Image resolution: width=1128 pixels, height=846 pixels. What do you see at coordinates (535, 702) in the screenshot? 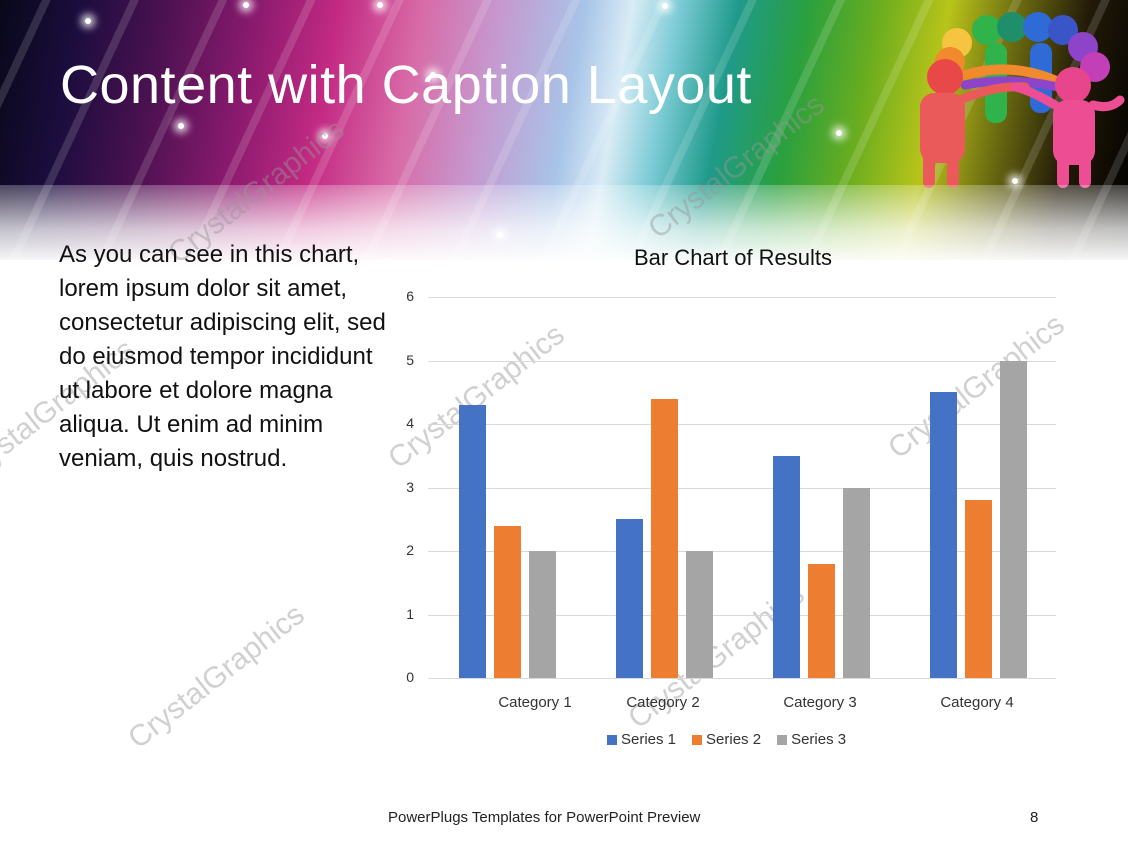
I see `x-category-label: Category 1` at bounding box center [535, 702].